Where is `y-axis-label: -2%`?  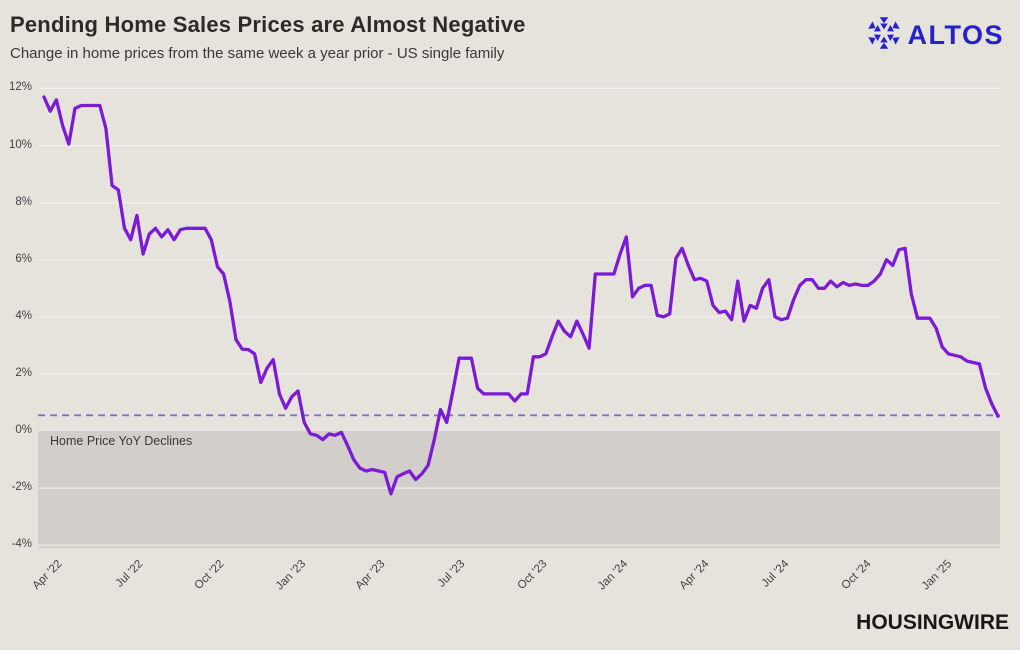 y-axis-label: -2% is located at coordinates (21, 487).